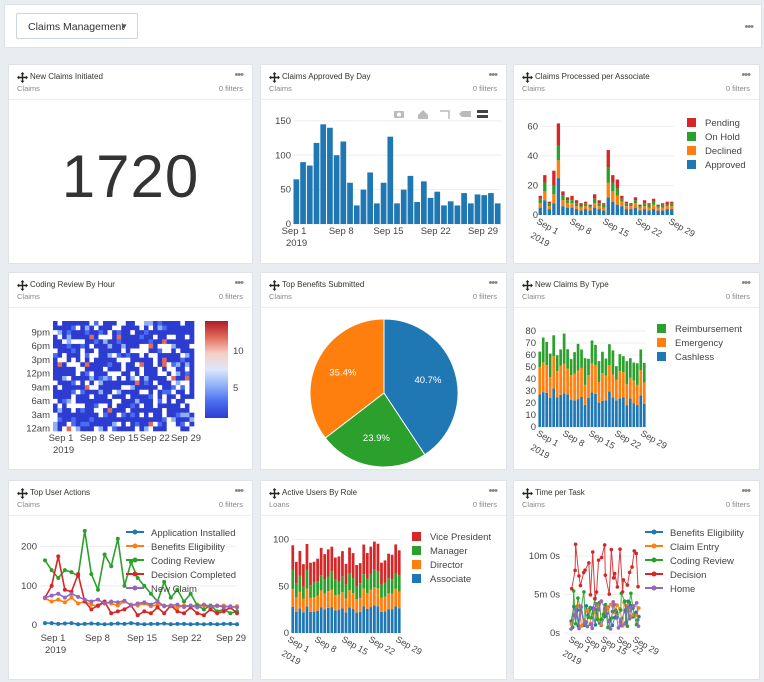  What do you see at coordinates (22, 493) in the screenshot?
I see `drag-handle-icon` at bounding box center [22, 493].